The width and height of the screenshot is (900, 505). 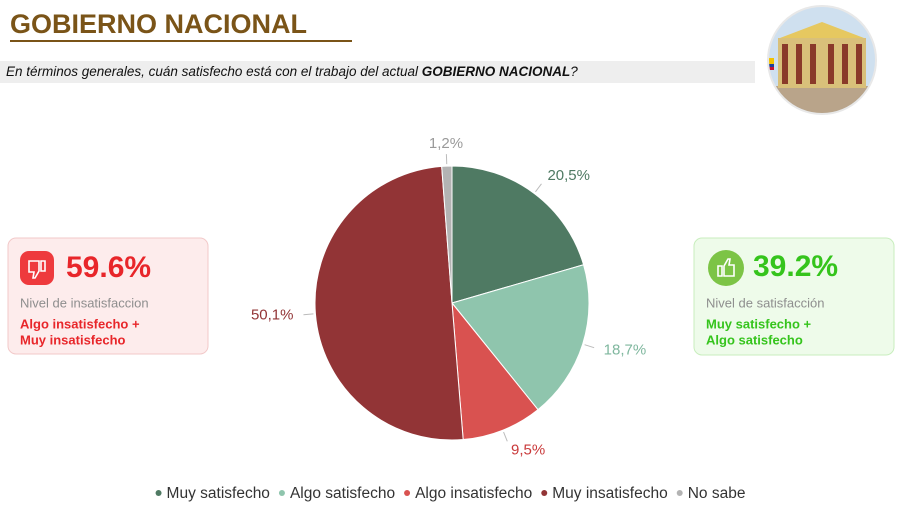 What do you see at coordinates (759, 323) in the screenshot?
I see `satisfaction-detail: Muy satisfecho +` at bounding box center [759, 323].